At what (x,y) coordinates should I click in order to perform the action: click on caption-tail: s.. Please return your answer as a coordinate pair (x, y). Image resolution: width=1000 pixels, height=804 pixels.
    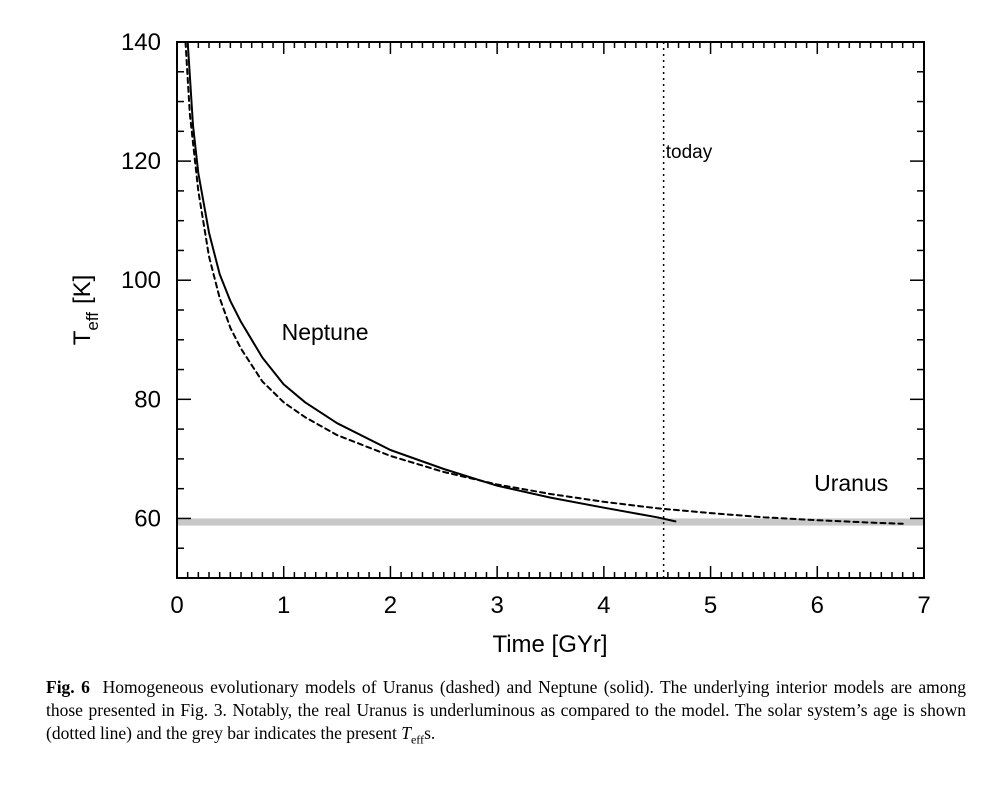
    Looking at the image, I should click on (430, 733).